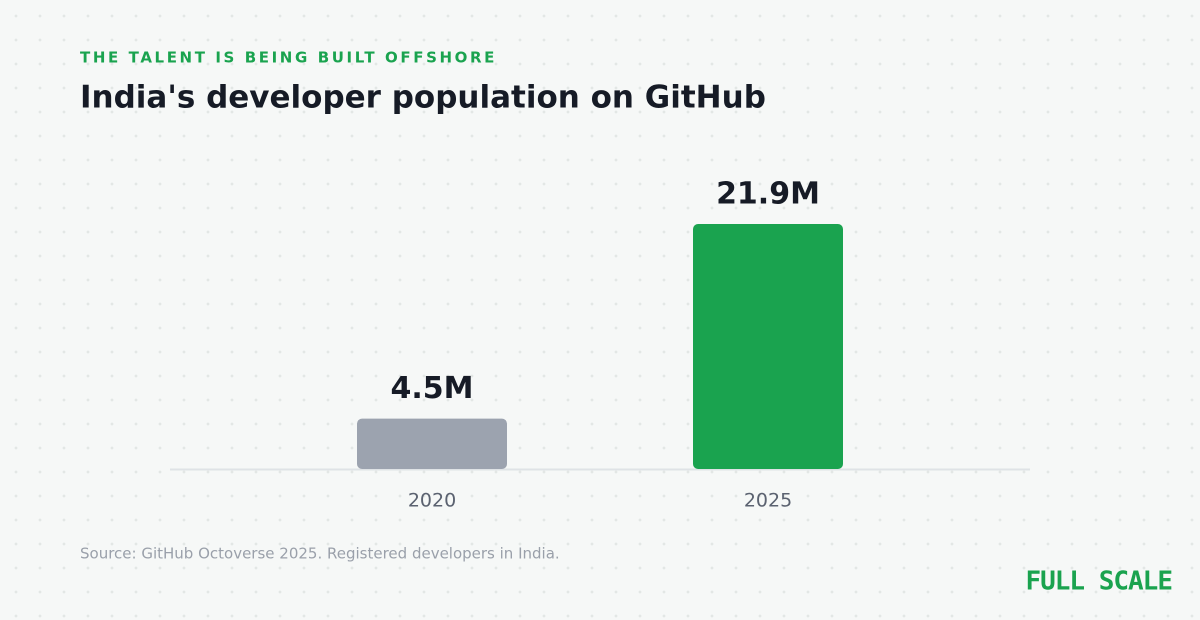 The height and width of the screenshot is (620, 1200). Describe the element at coordinates (768, 194) in the screenshot. I see `value-label: 21.9M` at that location.